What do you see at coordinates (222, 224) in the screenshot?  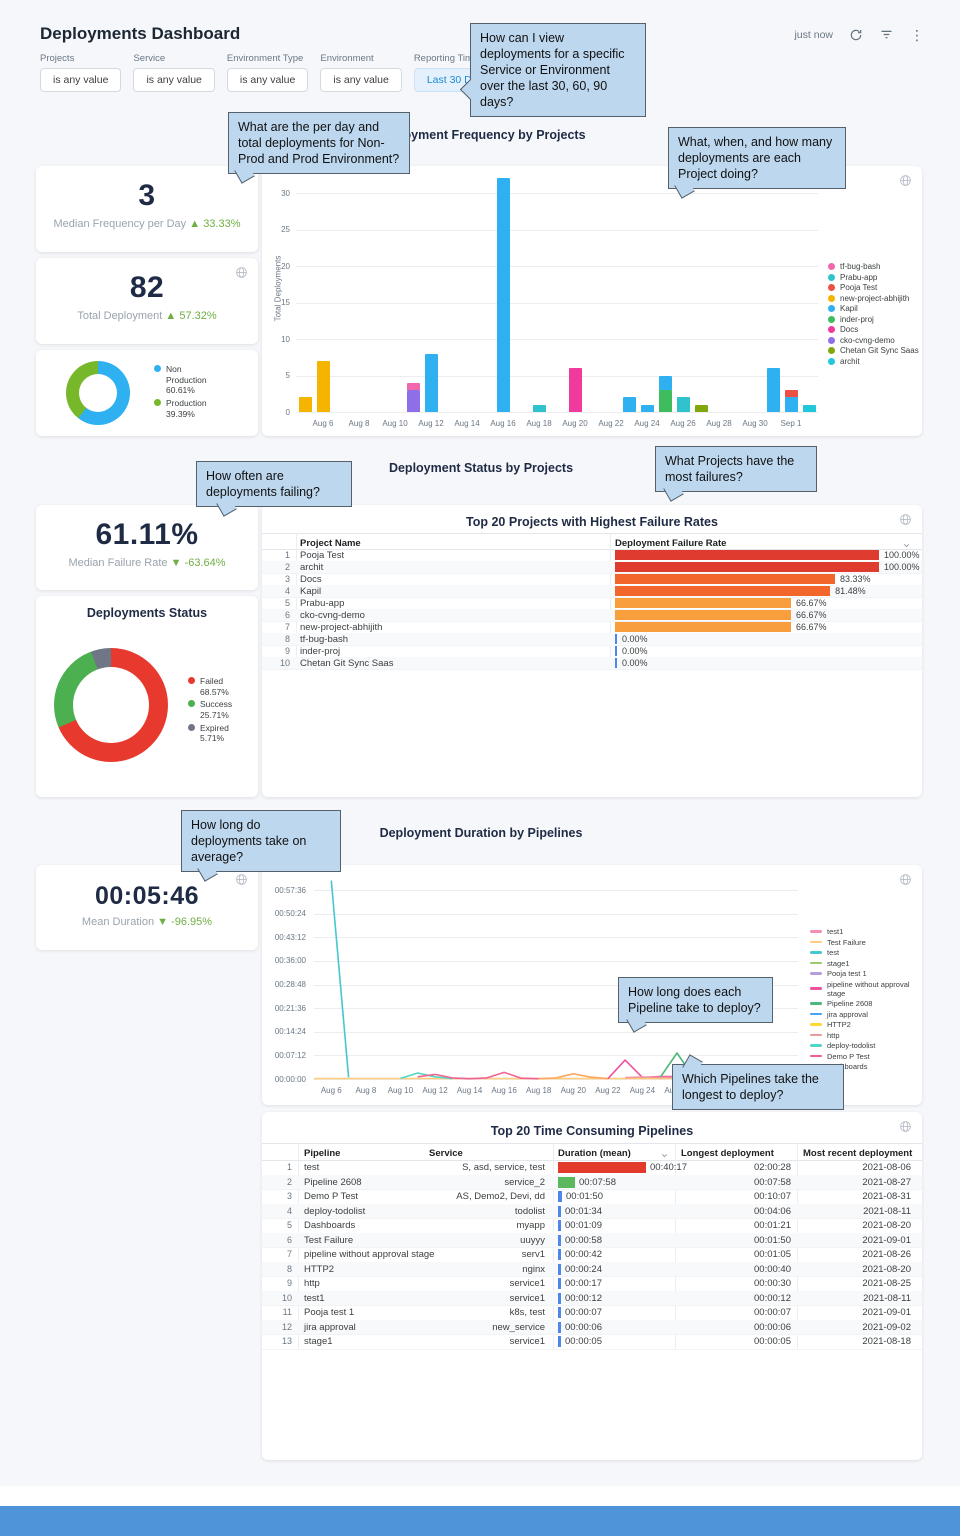 I see `delta-value: 33.33%` at bounding box center [222, 224].